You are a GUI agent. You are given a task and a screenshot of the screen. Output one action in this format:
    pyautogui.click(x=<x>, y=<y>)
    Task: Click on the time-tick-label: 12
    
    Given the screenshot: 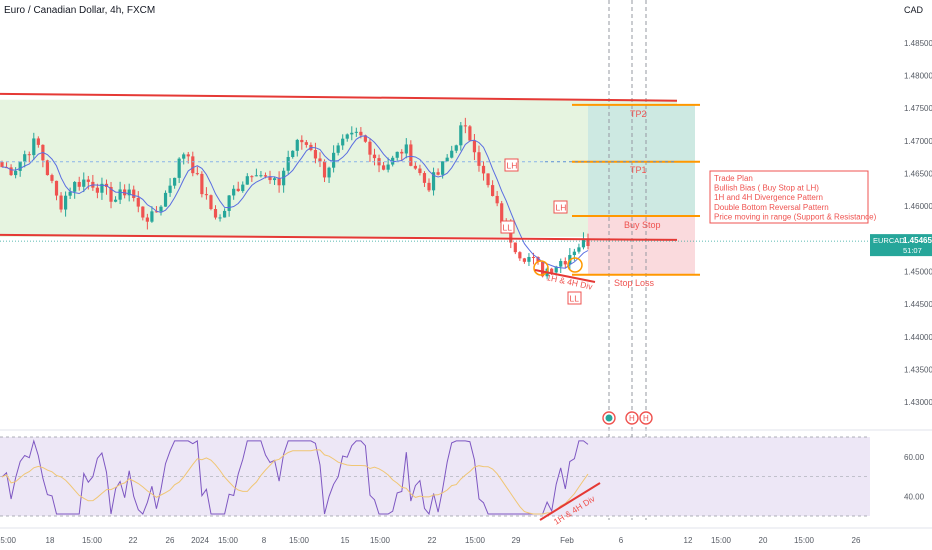 What is the action you would take?
    pyautogui.click(x=688, y=540)
    